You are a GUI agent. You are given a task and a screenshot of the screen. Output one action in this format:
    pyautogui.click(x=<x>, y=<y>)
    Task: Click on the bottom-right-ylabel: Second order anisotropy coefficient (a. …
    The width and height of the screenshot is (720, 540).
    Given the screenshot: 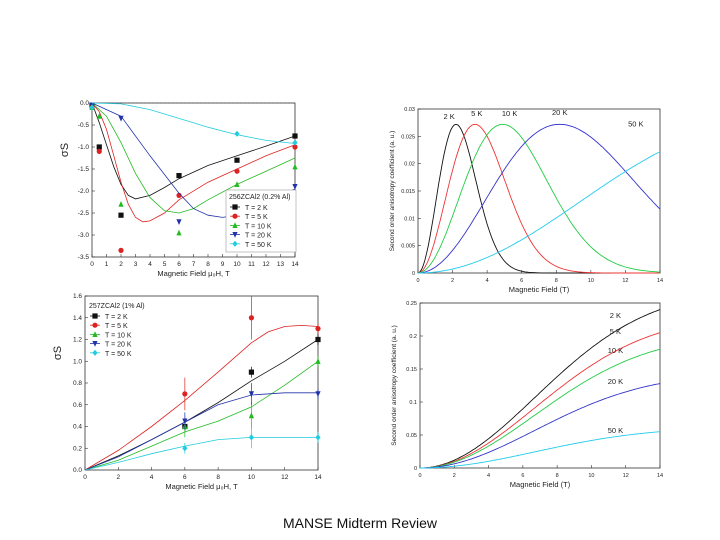 What is the action you would take?
    pyautogui.click(x=394, y=385)
    